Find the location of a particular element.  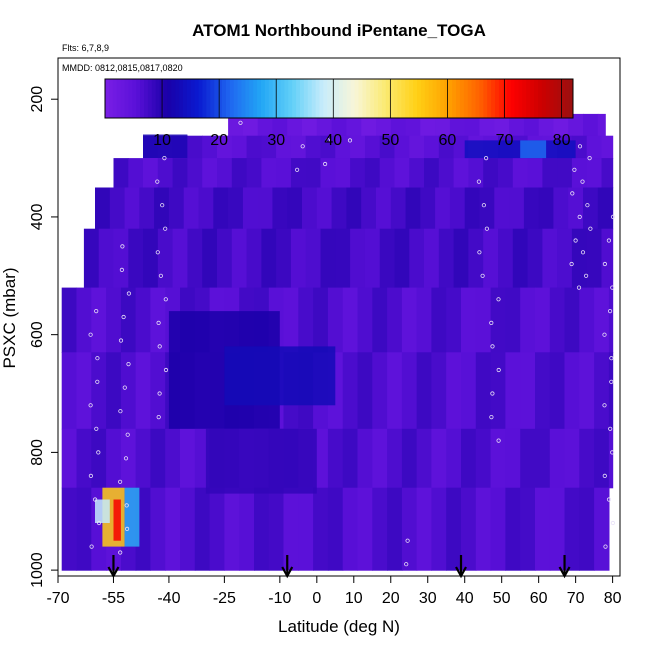

x-axis-tick-label: 20 is located at coordinates (391, 598).